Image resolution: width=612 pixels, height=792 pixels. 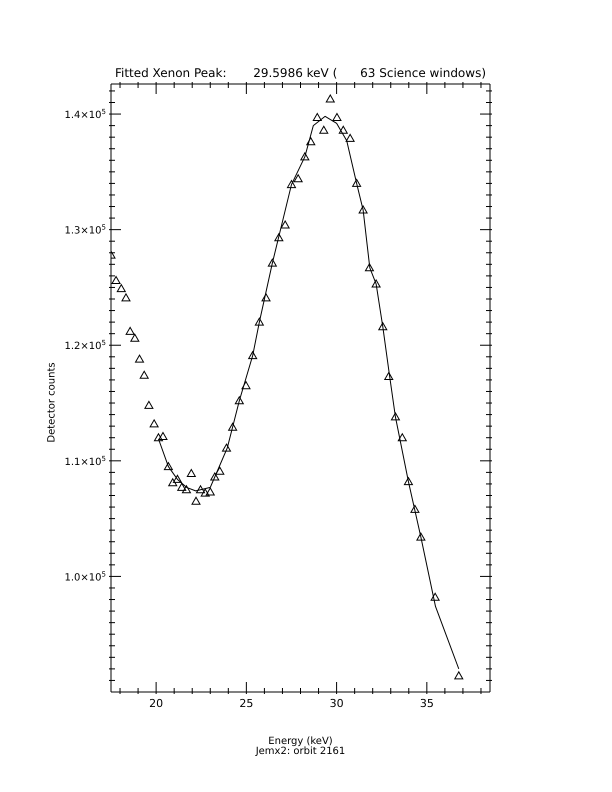 I want to click on y-tick-label: 1.3×10$^{5}$, so click(x=85, y=230).